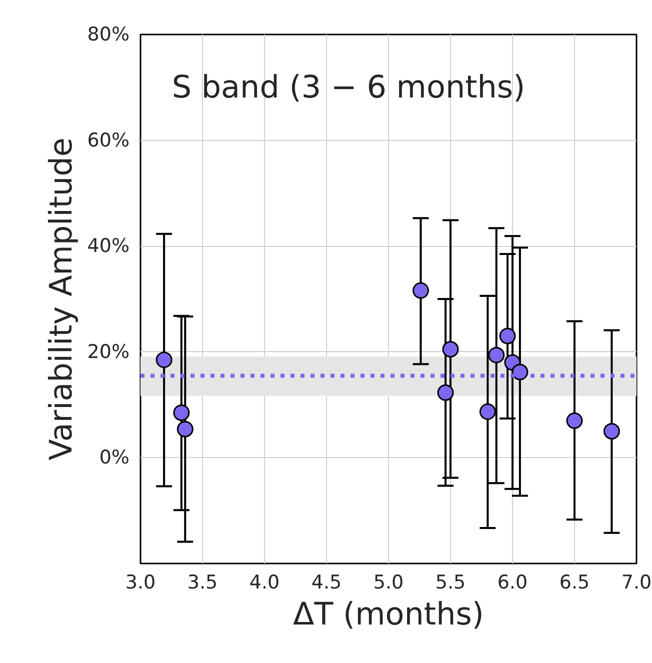  Describe the element at coordinates (326, 583) in the screenshot. I see `x-tick-label: 4.5` at that location.